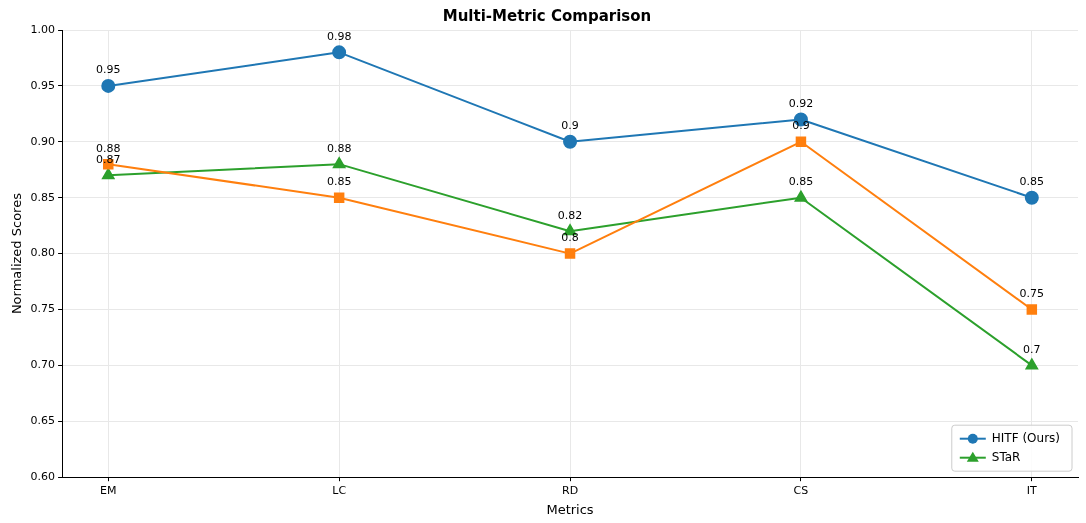 The image size is (1086, 523). What do you see at coordinates (43, 309) in the screenshot?
I see `y-tick-label: 0.75` at bounding box center [43, 309].